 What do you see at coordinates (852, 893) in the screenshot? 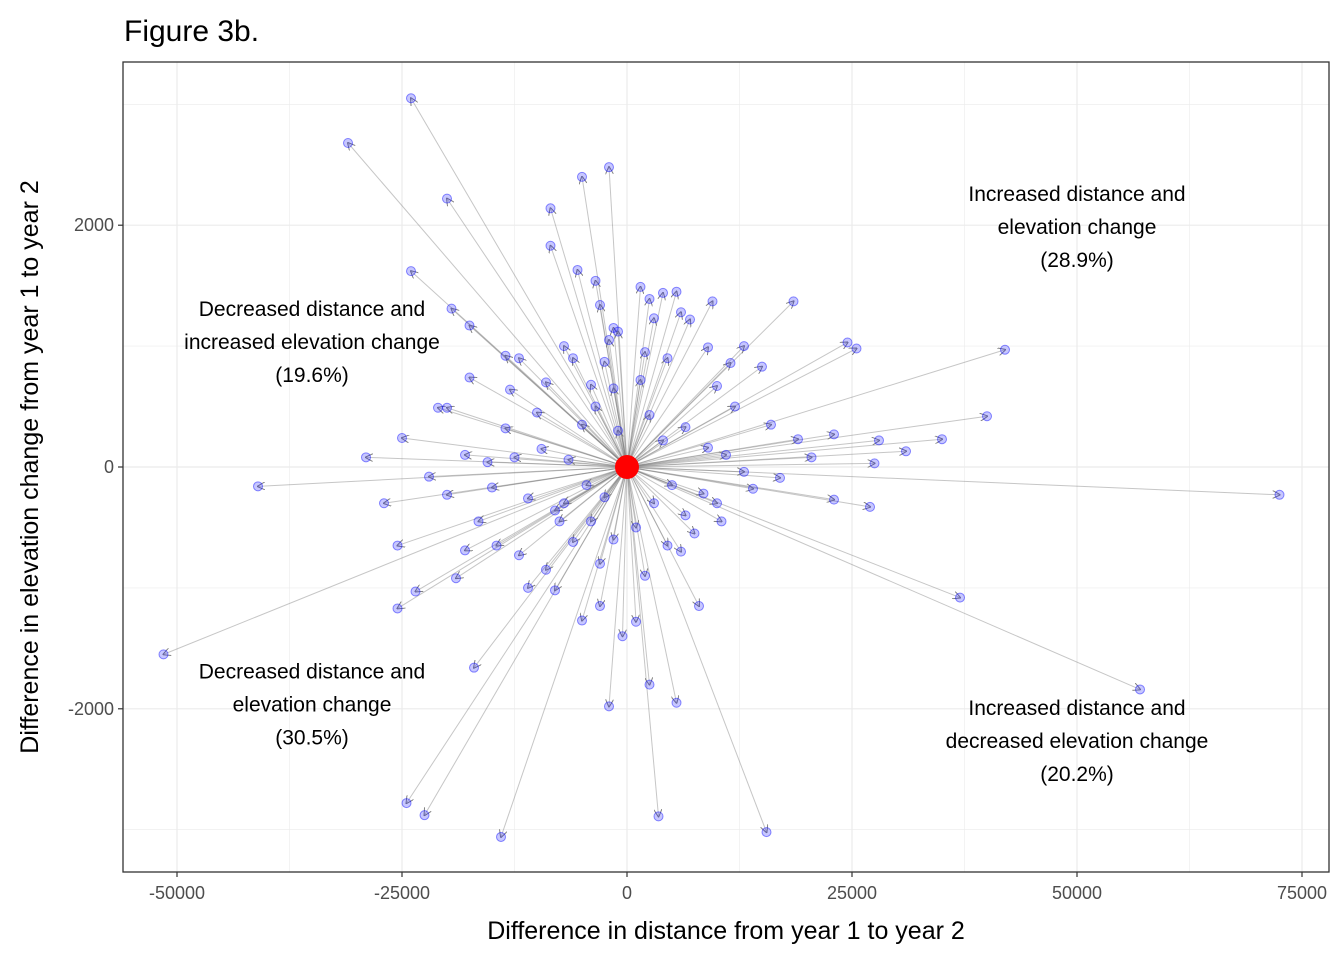
I see `x-tick-label: 25000` at bounding box center [852, 893].